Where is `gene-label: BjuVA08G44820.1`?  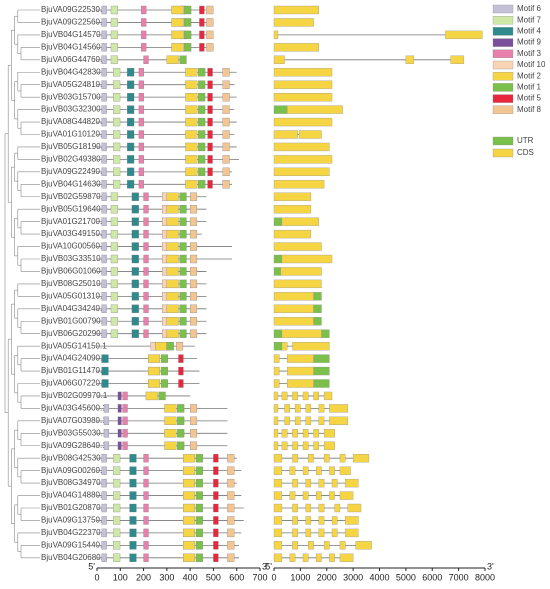 gene-label: BjuVA08G44820.1 is located at coordinates (74, 121).